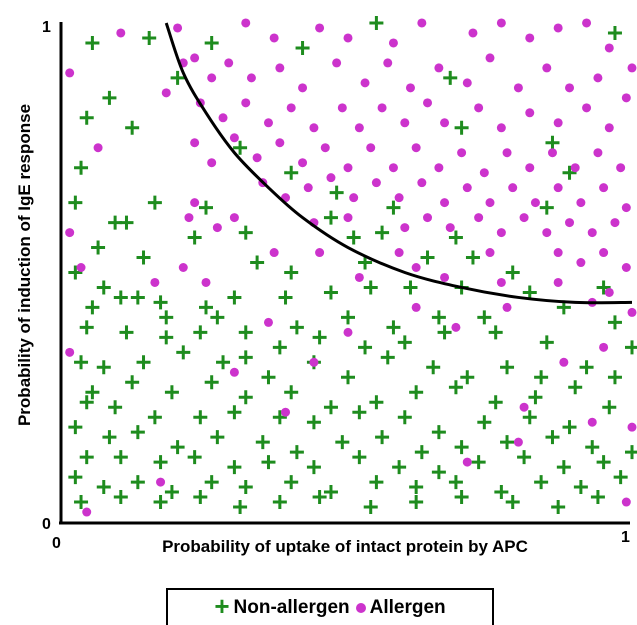  Describe the element at coordinates (400, 608) in the screenshot. I see `legend-item-allergen: Allergen` at that location.